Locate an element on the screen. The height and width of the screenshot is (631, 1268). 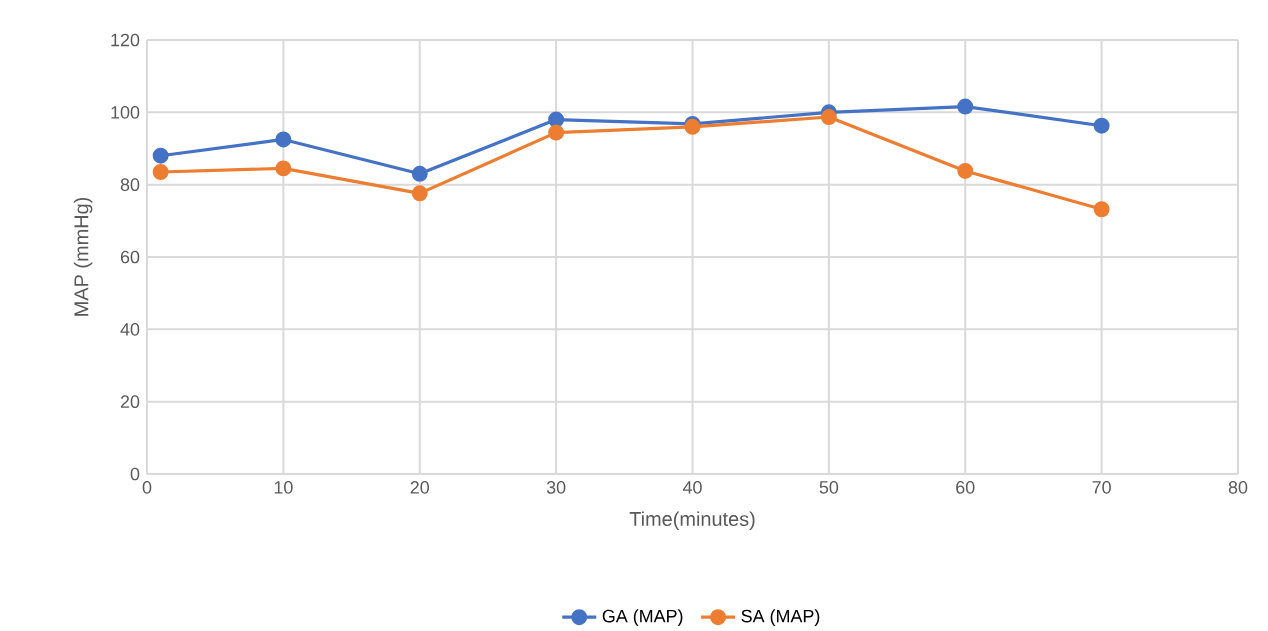
x-tick-label: 80 is located at coordinates (1238, 487).